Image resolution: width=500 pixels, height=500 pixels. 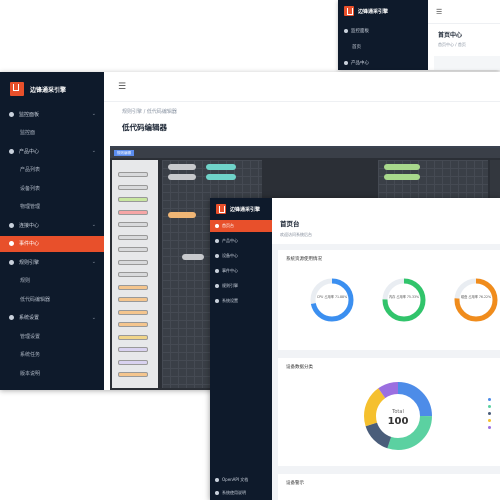 What do you see at coordinates (52, 170) in the screenshot?
I see `sidebar-item: 产品列表` at bounding box center [52, 170].